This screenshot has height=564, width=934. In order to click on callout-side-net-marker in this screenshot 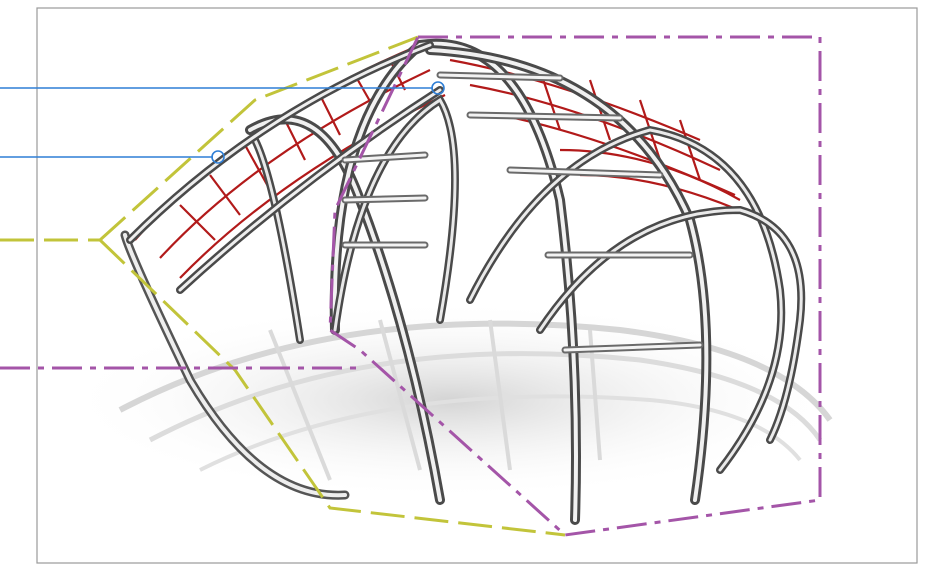, I will do `click(218, 157)`.